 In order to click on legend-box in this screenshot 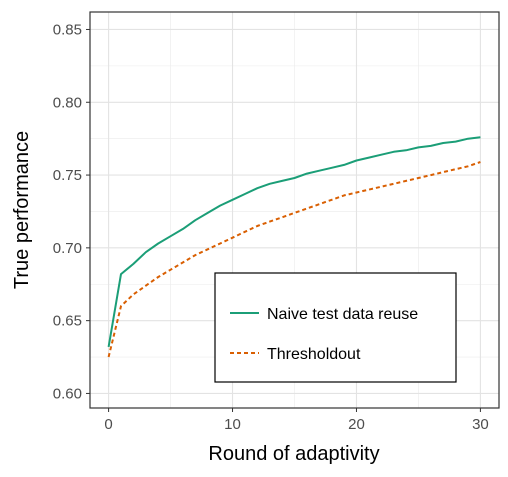, I will do `click(335, 327)`.